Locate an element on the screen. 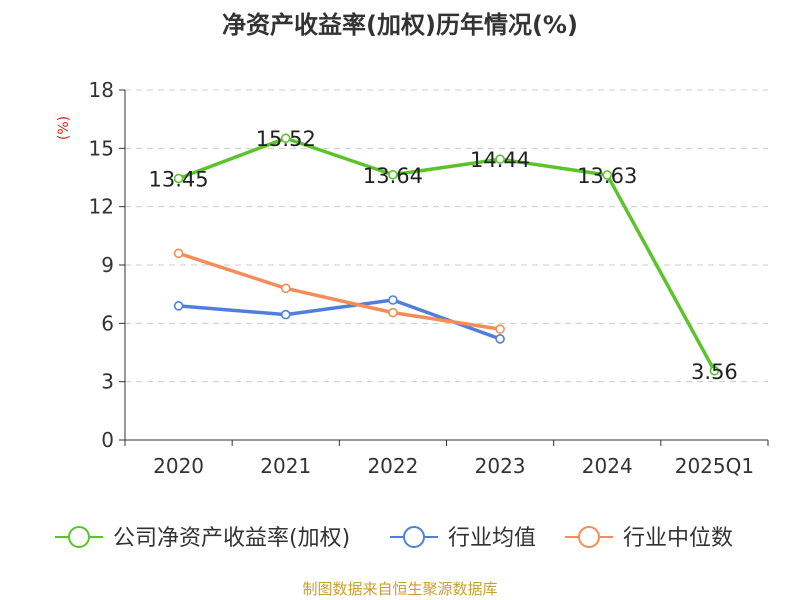 Image resolution: width=800 pixels, height=600 pixels. x-tick-label: 2022 is located at coordinates (392, 466).